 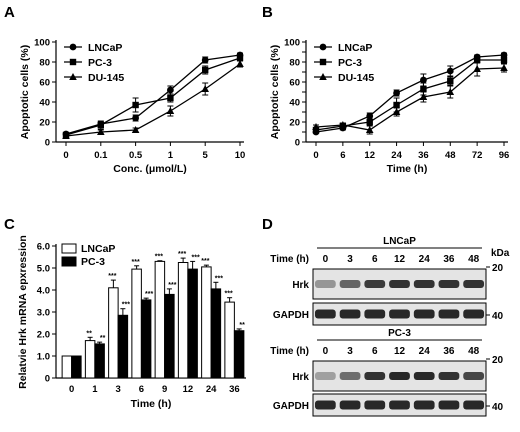 I want to click on blot-pc-3-cell-label: PC-3, so click(x=399, y=333).